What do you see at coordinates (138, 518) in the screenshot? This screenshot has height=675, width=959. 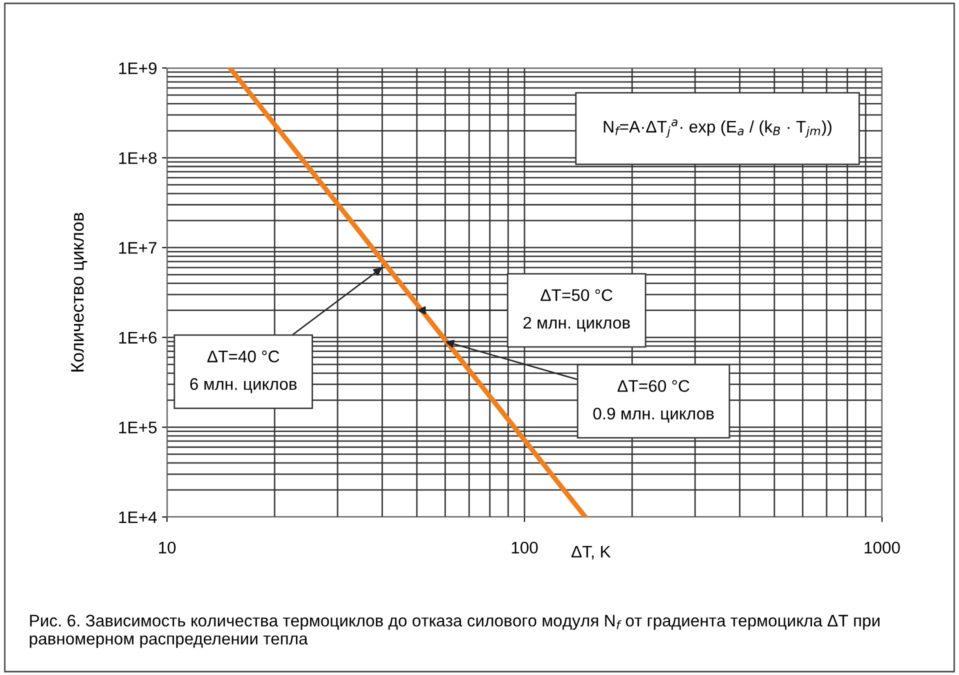 I see `y-tick-label: 1E+4` at bounding box center [138, 518].